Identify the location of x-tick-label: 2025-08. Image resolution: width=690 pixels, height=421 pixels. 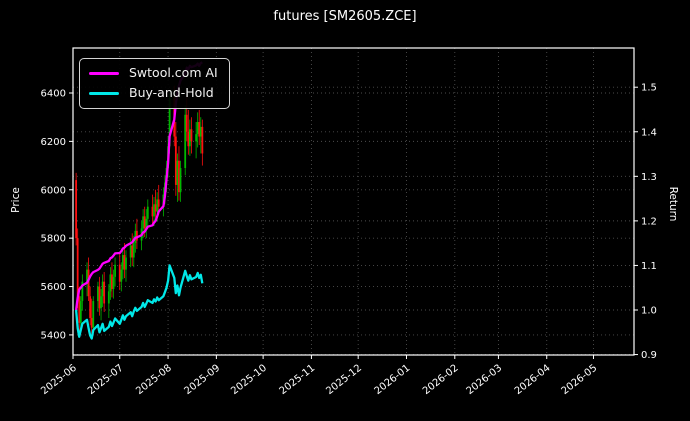
(154, 380).